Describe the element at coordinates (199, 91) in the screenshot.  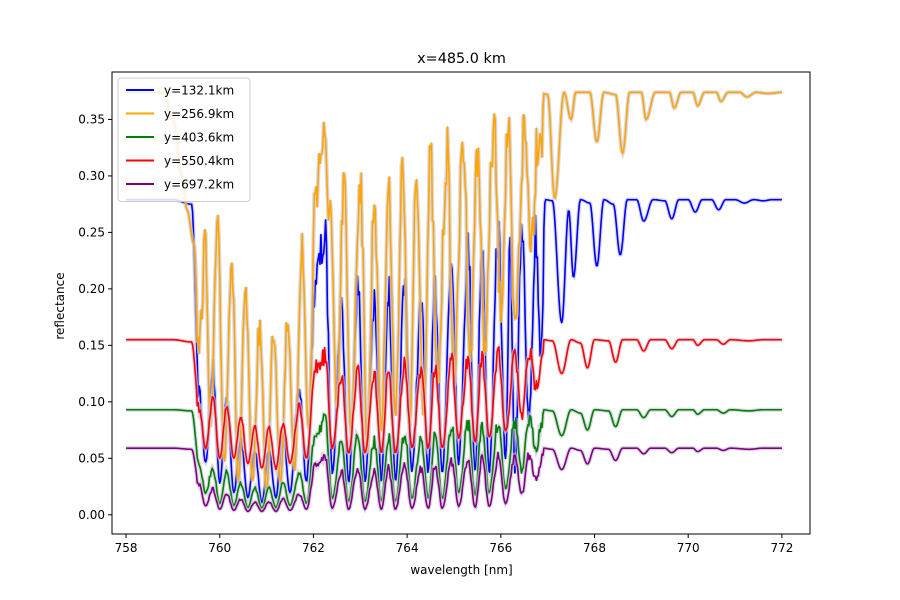
I see `legend-label: y=132.1km` at that location.